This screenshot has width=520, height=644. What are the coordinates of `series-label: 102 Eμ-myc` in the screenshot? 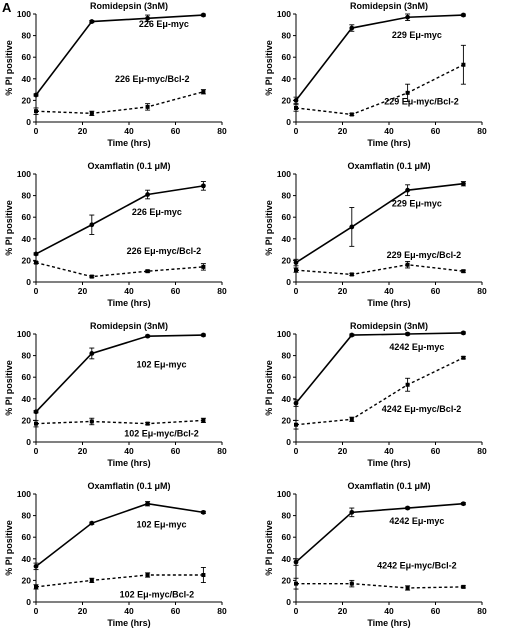 It's located at (162, 524).